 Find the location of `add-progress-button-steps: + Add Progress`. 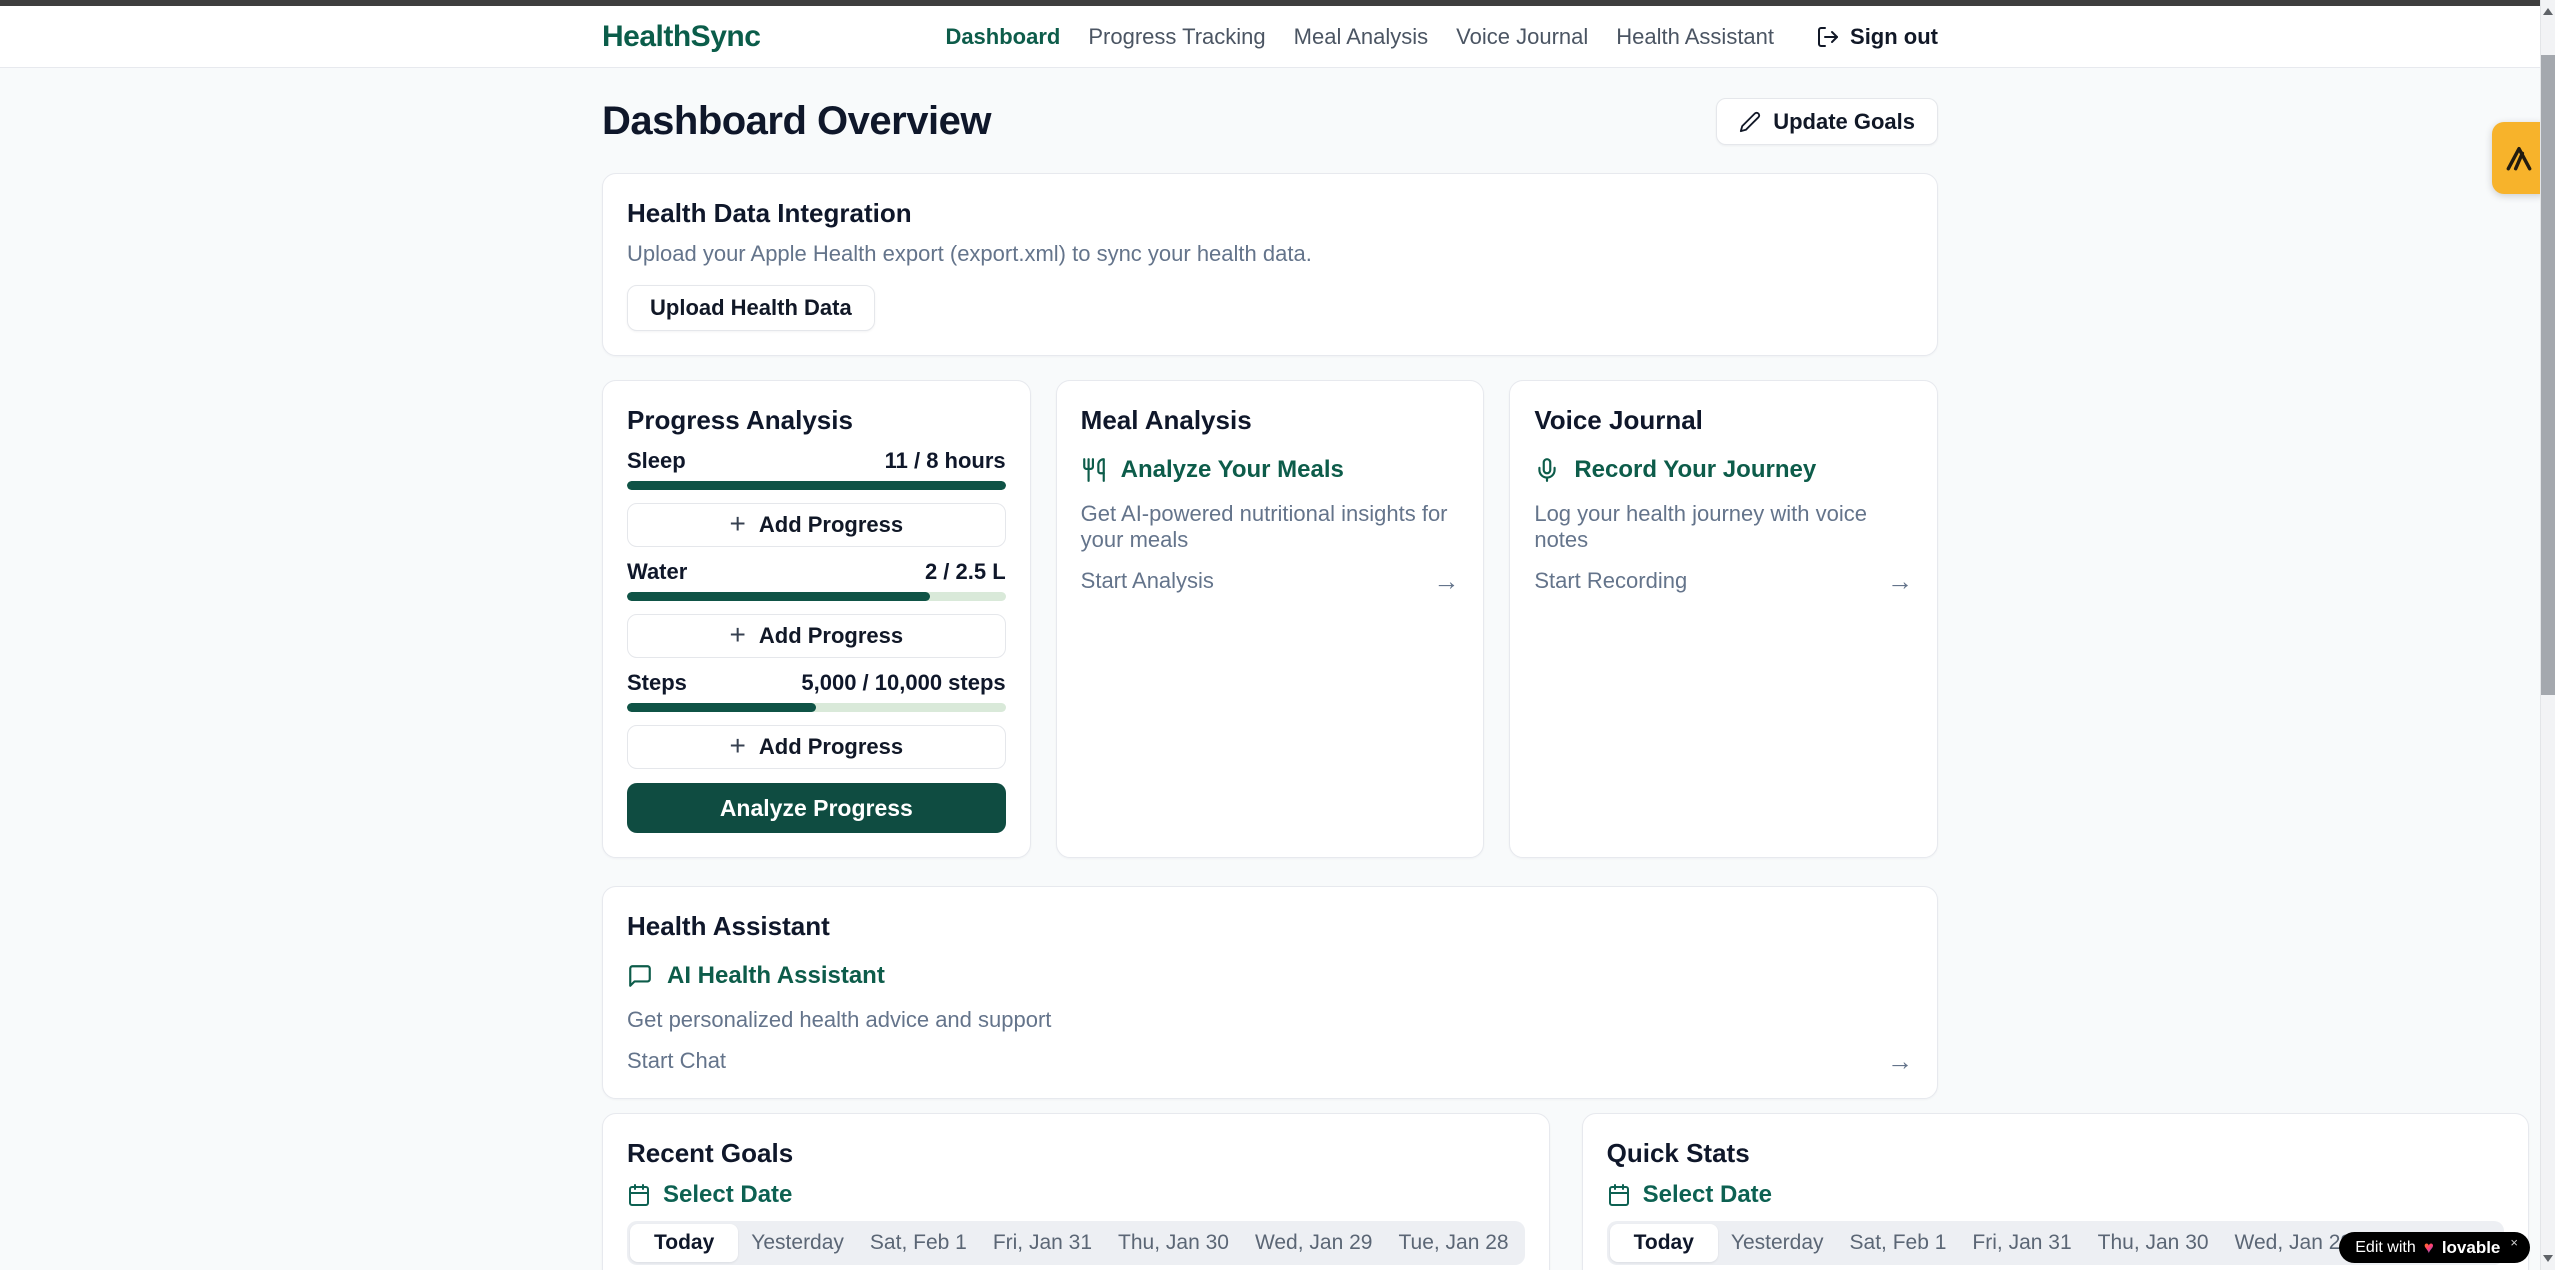

add-progress-button-steps: + Add Progress is located at coordinates (816, 747).